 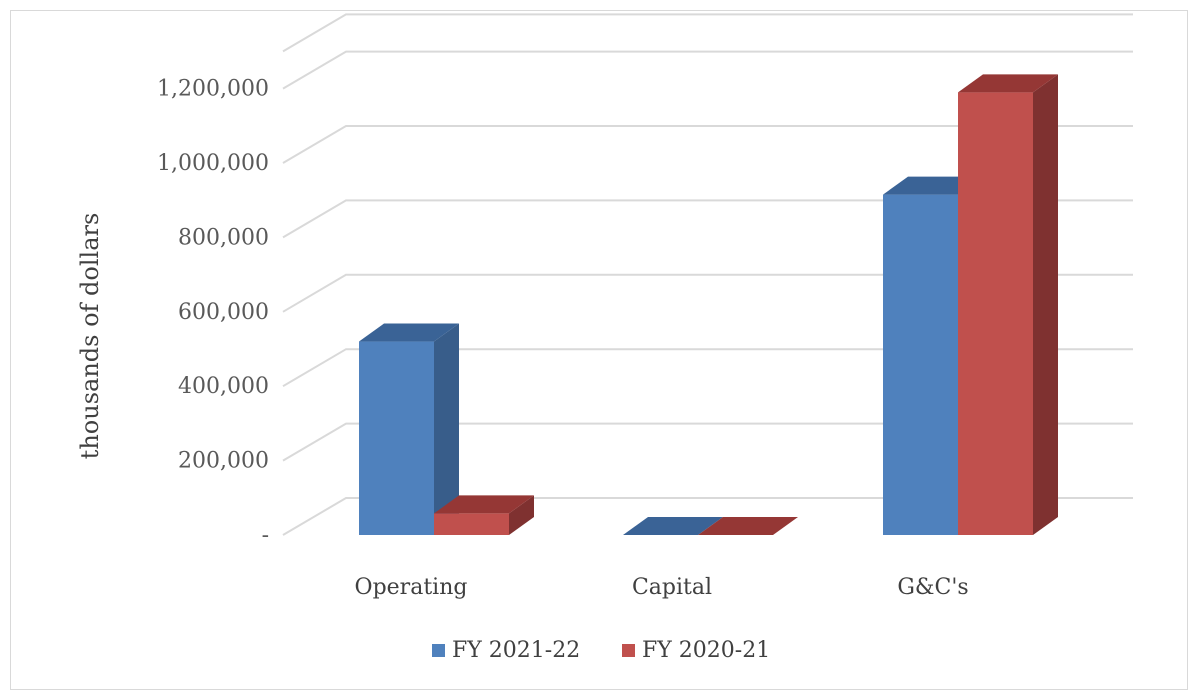 What do you see at coordinates (213, 163) in the screenshot?
I see `y-tick-label: 1,000,000` at bounding box center [213, 163].